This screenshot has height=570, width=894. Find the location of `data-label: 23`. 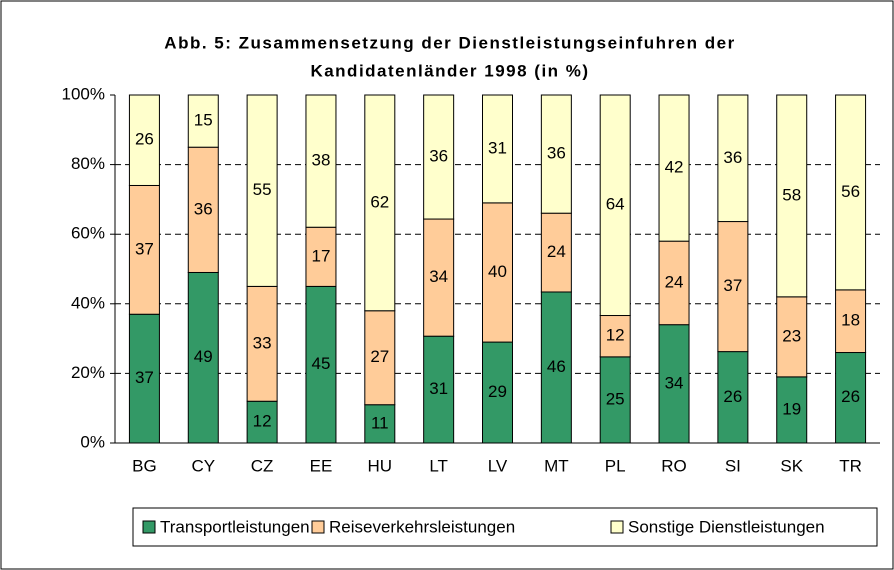

data-label: 23 is located at coordinates (791, 335).